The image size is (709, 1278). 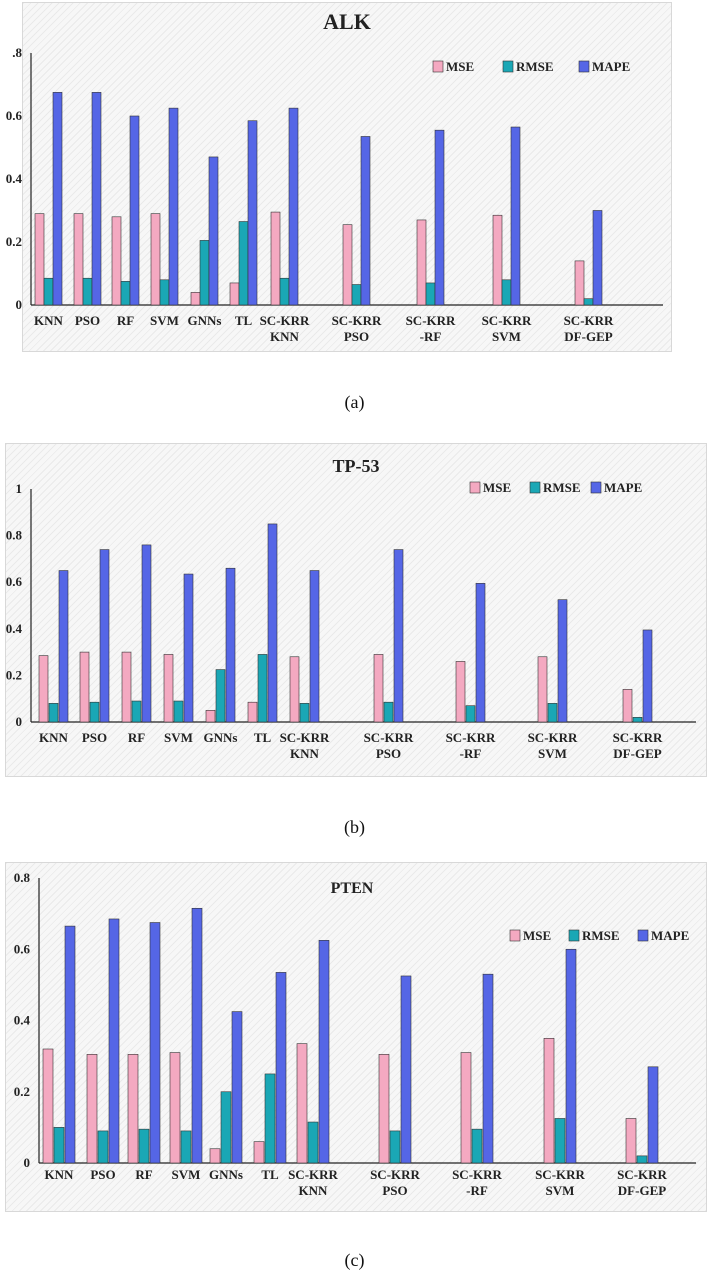 What do you see at coordinates (356, 466) in the screenshot?
I see `chart-title: TP-53` at bounding box center [356, 466].